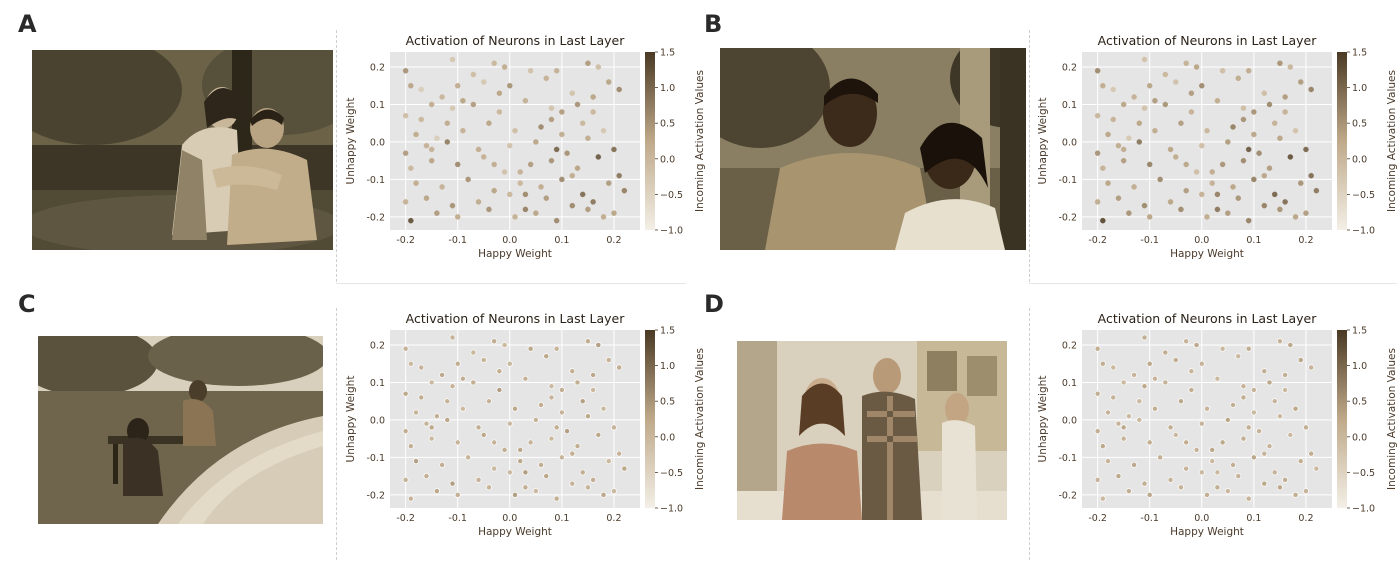 The width and height of the screenshot is (1400, 565). I want to click on separator-line, so click(511, 283).